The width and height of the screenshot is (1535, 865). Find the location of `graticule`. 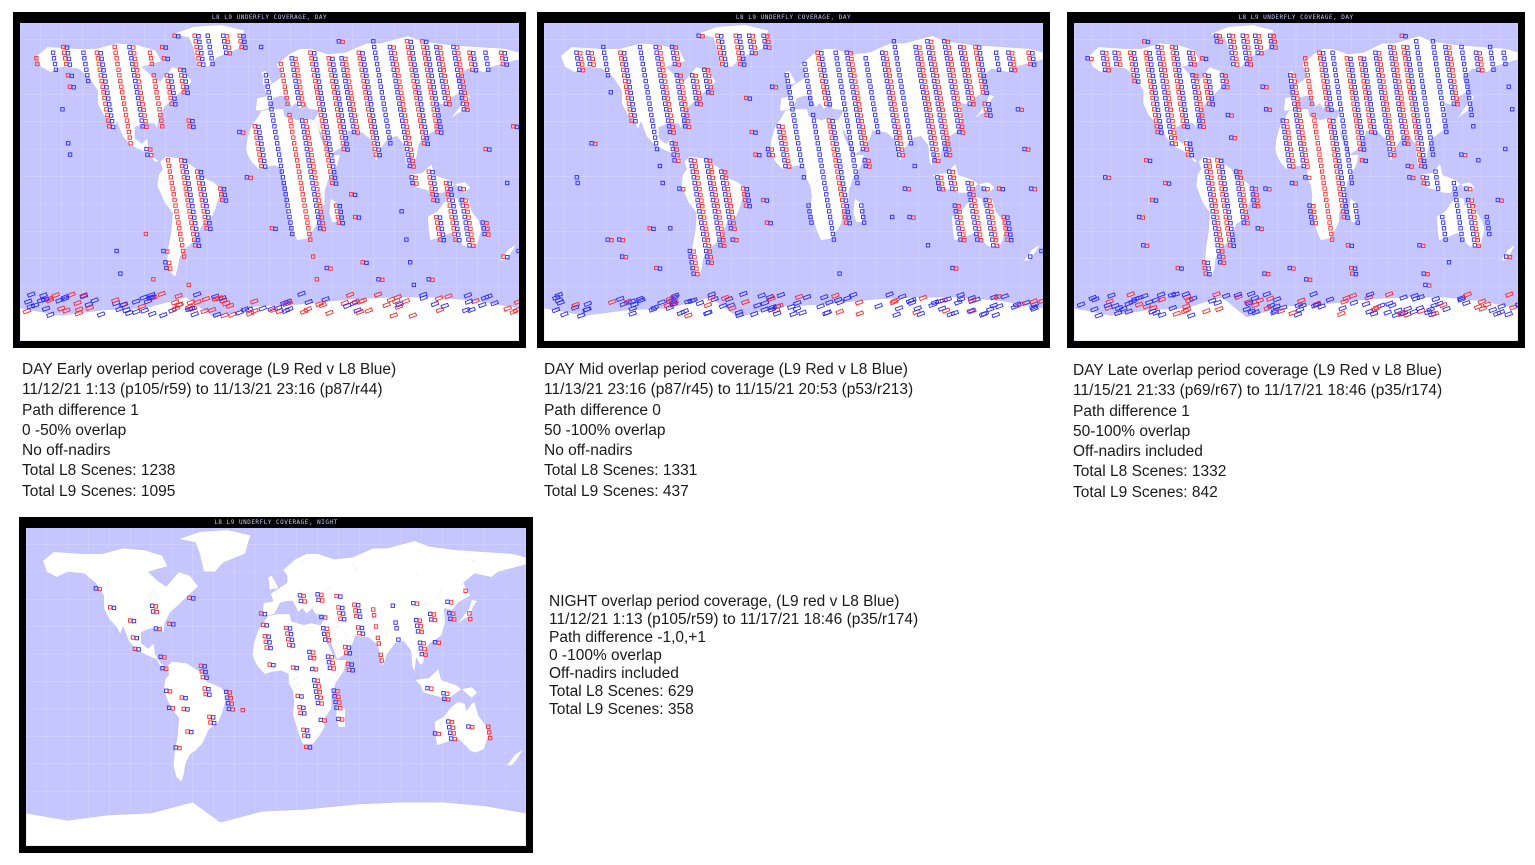

graticule is located at coordinates (269, 182).